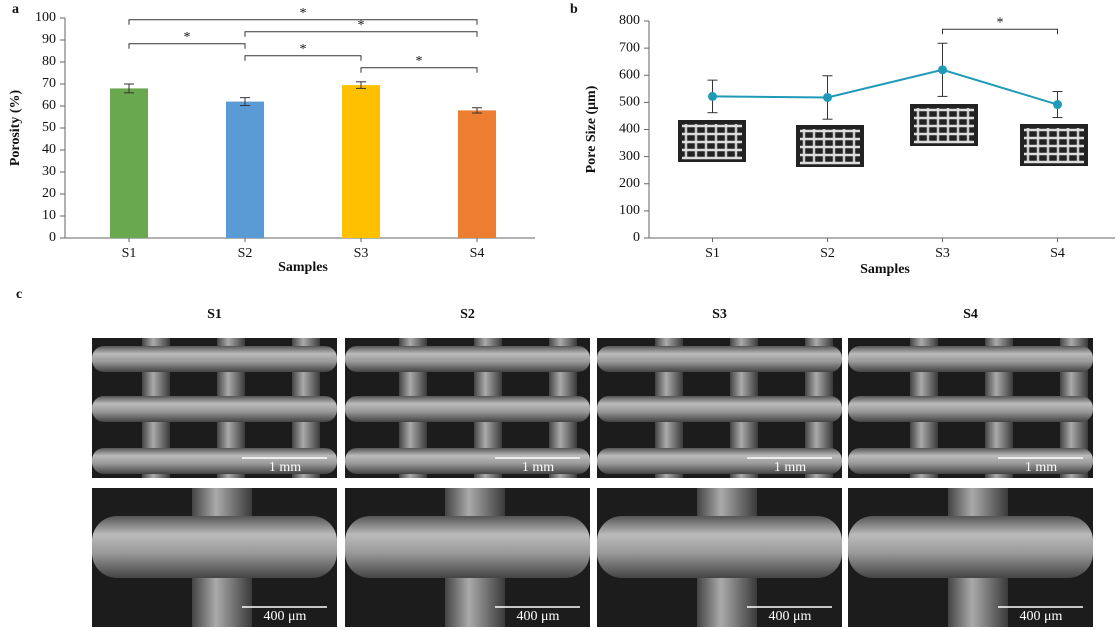 Image resolution: width=1120 pixels, height=630 pixels. I want to click on y-tick-label: 40, so click(49, 149).